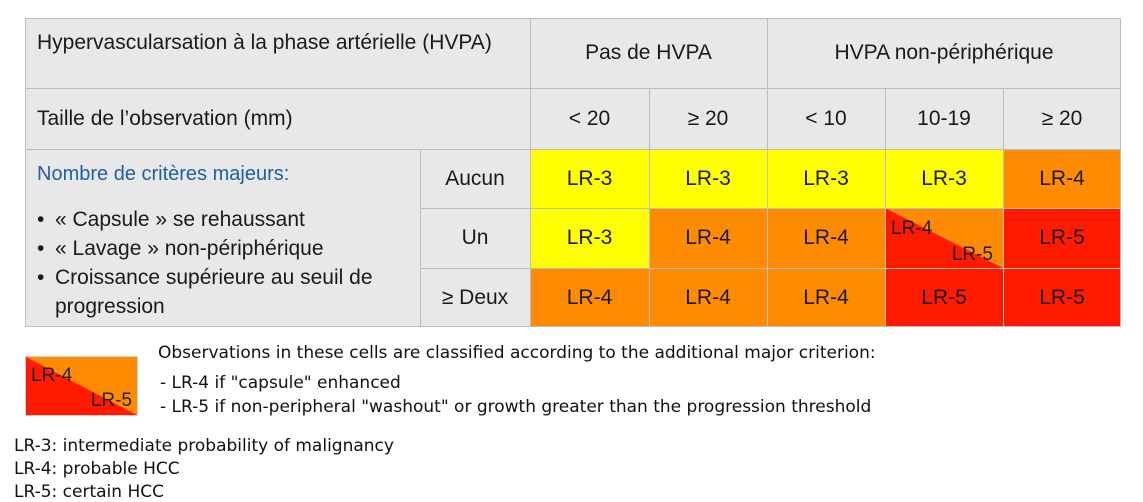 This screenshot has width=1143, height=502. Describe the element at coordinates (165, 119) in the screenshot. I see `size-header-text: Taille de l’observation (mm)` at that location.